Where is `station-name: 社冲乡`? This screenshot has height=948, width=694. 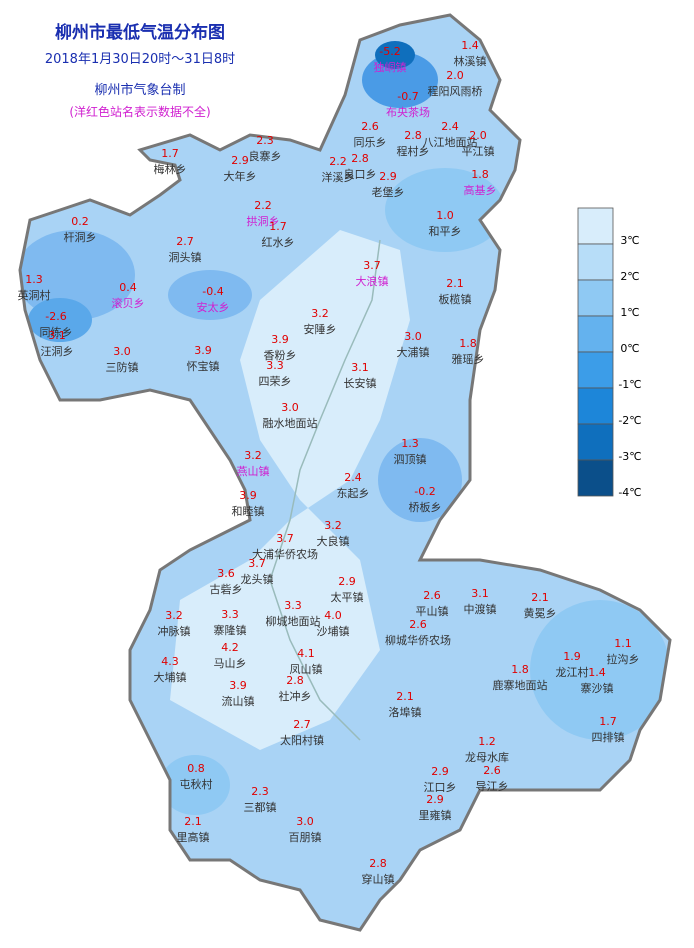 station-name: 社冲乡 is located at coordinates (295, 696).